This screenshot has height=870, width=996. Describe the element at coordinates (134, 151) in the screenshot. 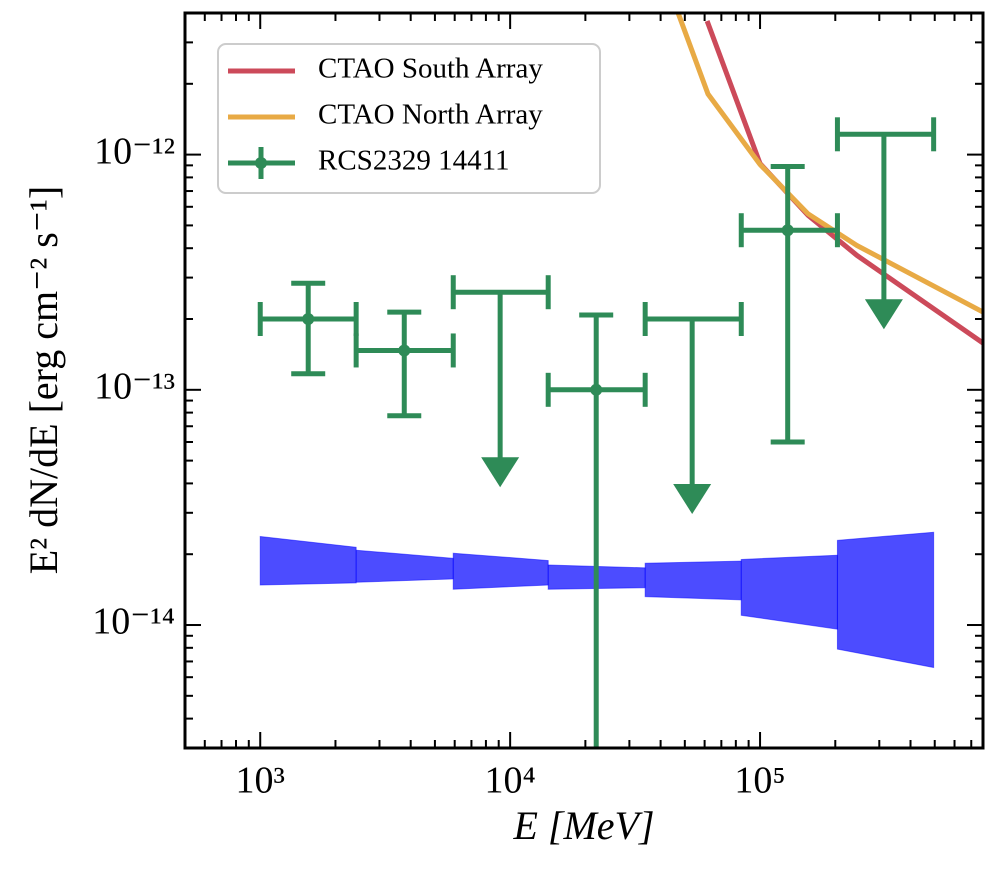

I see `y-tick-label: 10⁻¹²` at that location.